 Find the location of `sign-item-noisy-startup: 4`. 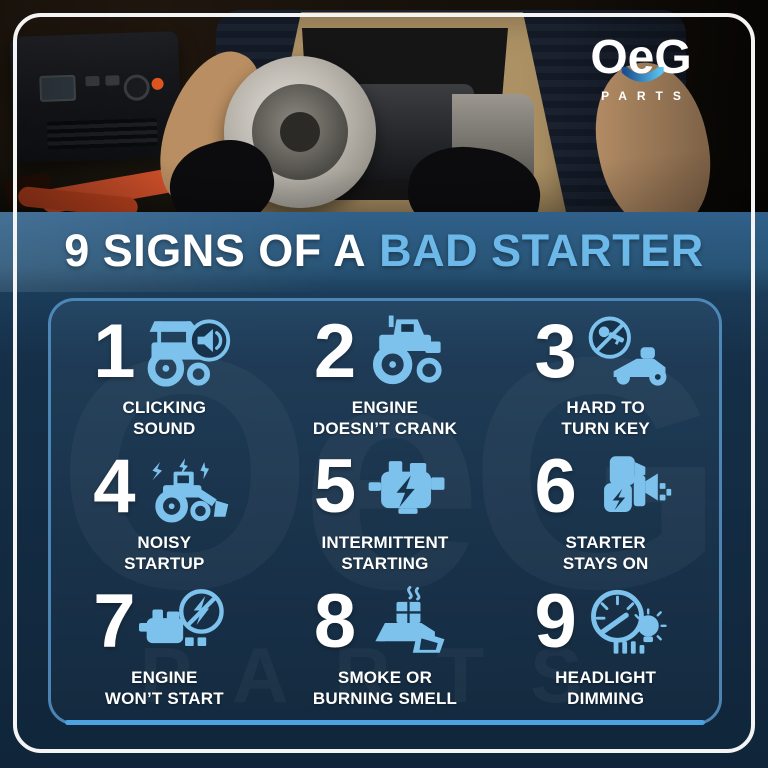

sign-item-noisy-startup: 4 is located at coordinates (164, 510).